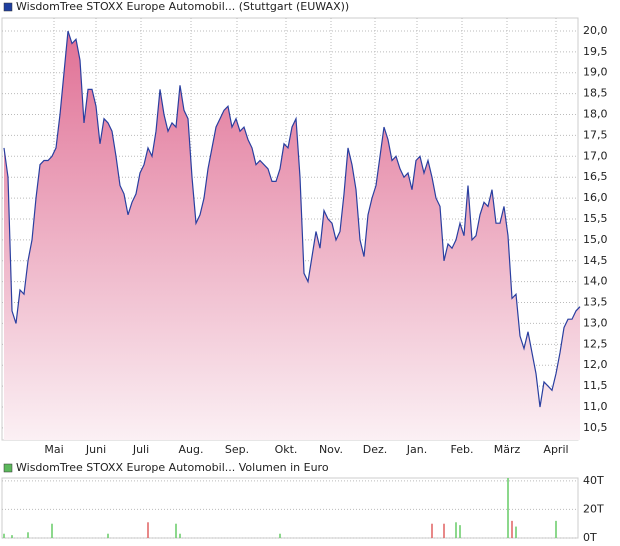 The width and height of the screenshot is (620, 546). I want to click on x-tick-label: Nov., so click(331, 449).